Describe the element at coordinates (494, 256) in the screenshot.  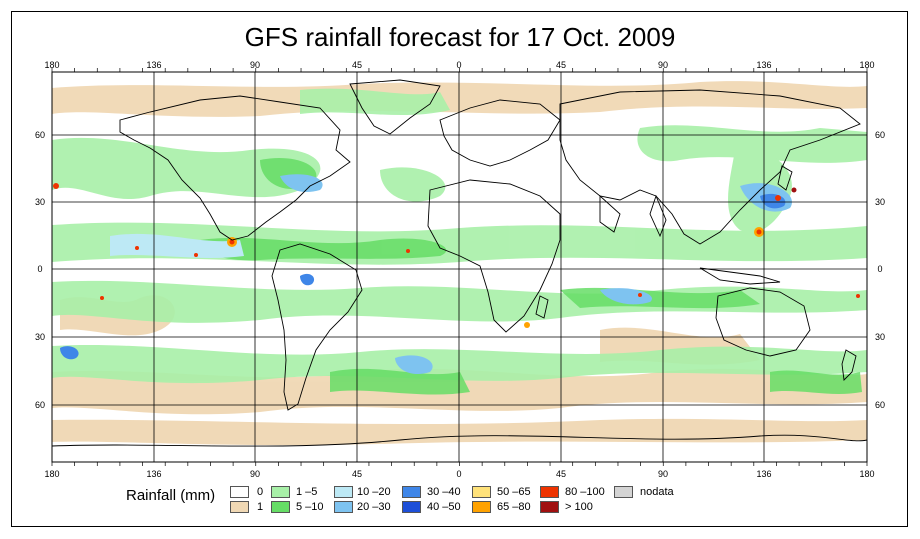
I see `africa-outline` at that location.